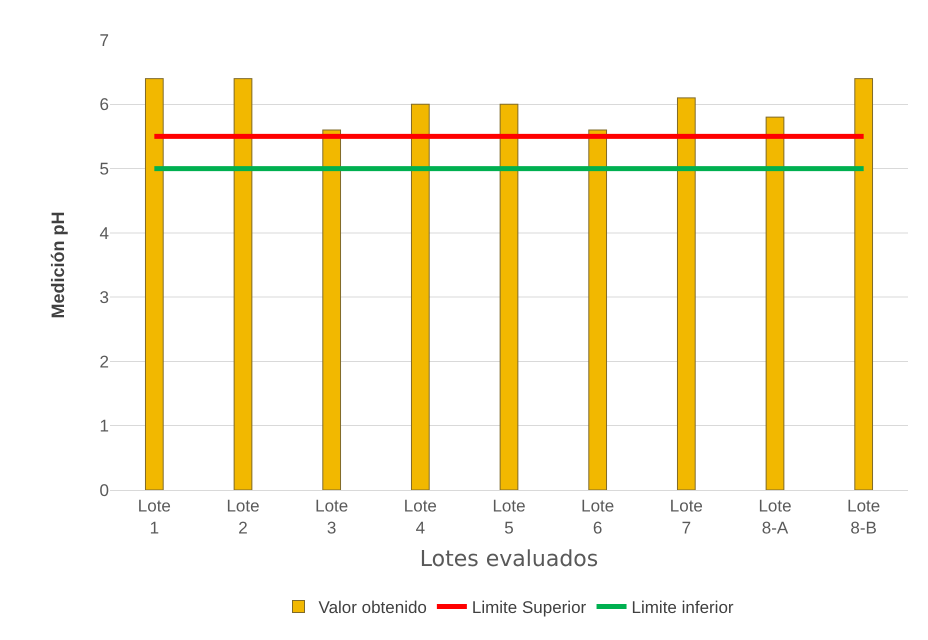 This screenshot has height=640, width=928. Describe the element at coordinates (509, 517) in the screenshot. I see `x-tick-label: Lote 5` at that location.